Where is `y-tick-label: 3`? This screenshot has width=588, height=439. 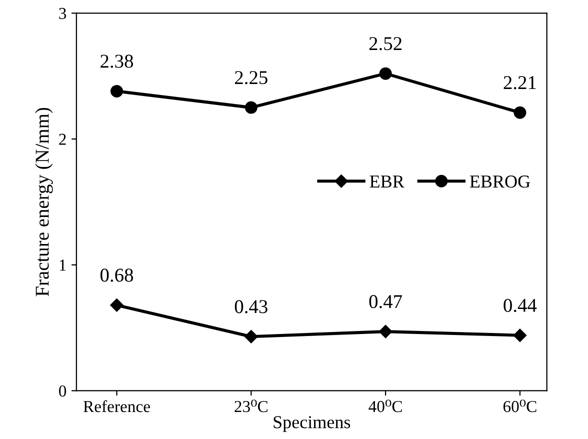 y-tick-label: 3 is located at coordinates (62, 14).